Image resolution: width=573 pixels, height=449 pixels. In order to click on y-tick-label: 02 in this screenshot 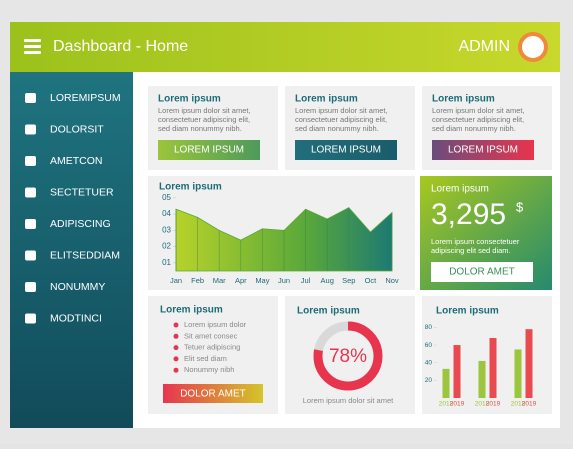, I will do `click(166, 246)`.